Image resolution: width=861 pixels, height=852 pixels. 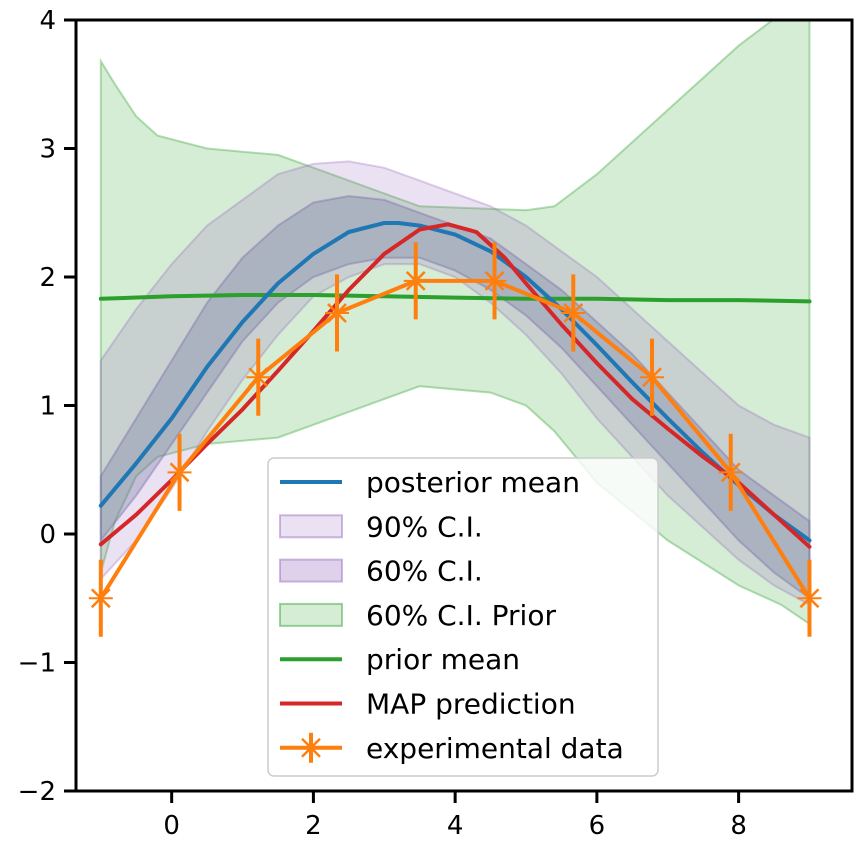 What do you see at coordinates (47, 278) in the screenshot?
I see `y-tick-label: 2` at bounding box center [47, 278].